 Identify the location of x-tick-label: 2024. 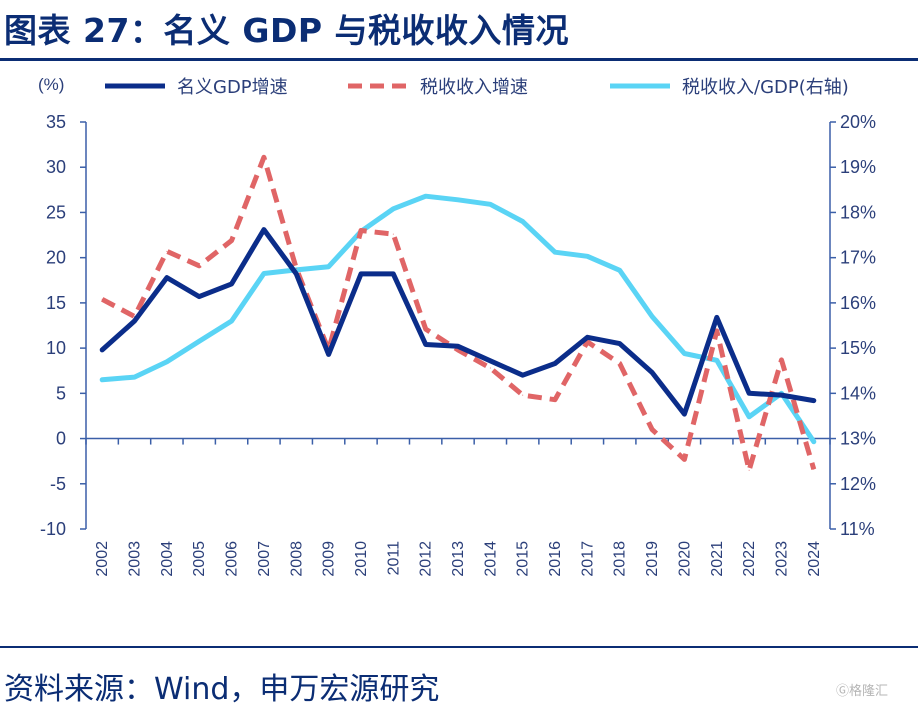
(814, 559).